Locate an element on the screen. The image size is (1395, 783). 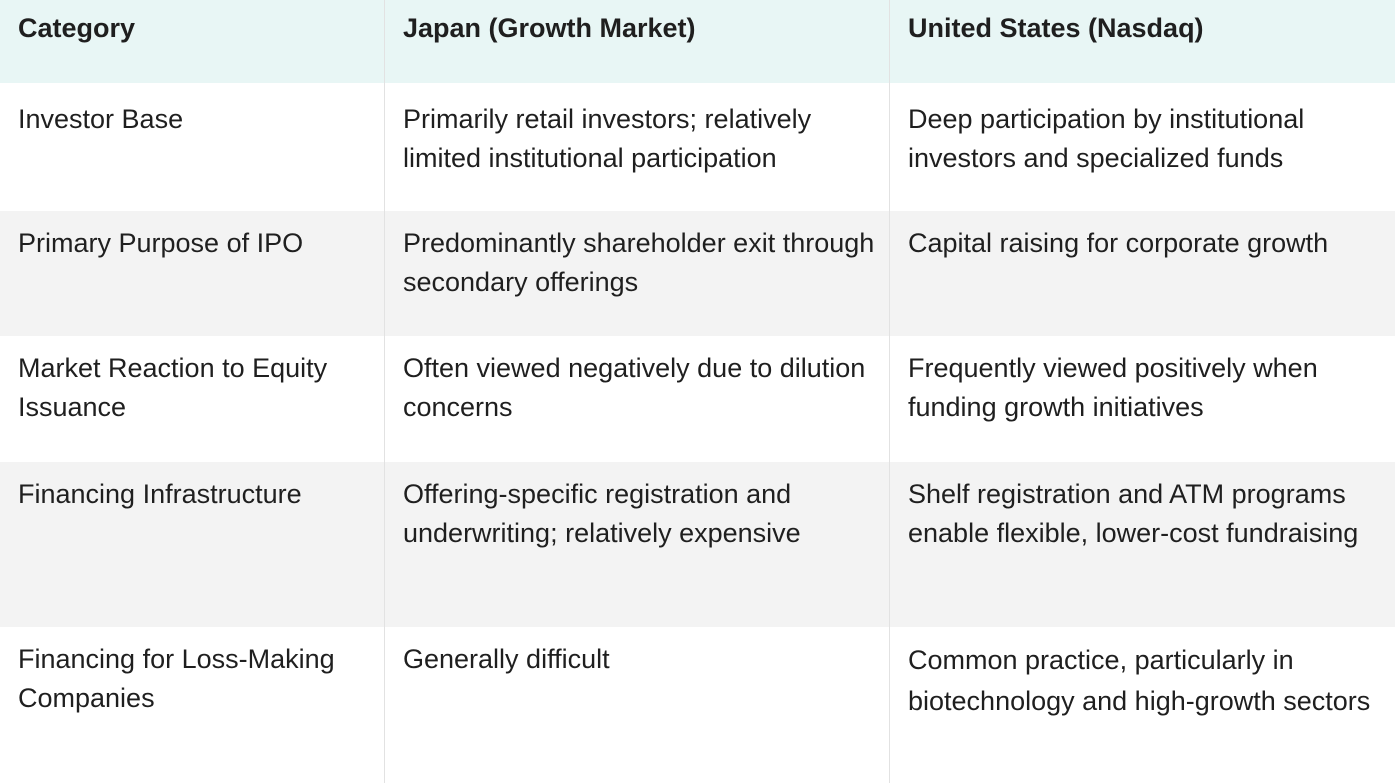
row-category: Market Reaction to Equity Issuance is located at coordinates (192, 399).